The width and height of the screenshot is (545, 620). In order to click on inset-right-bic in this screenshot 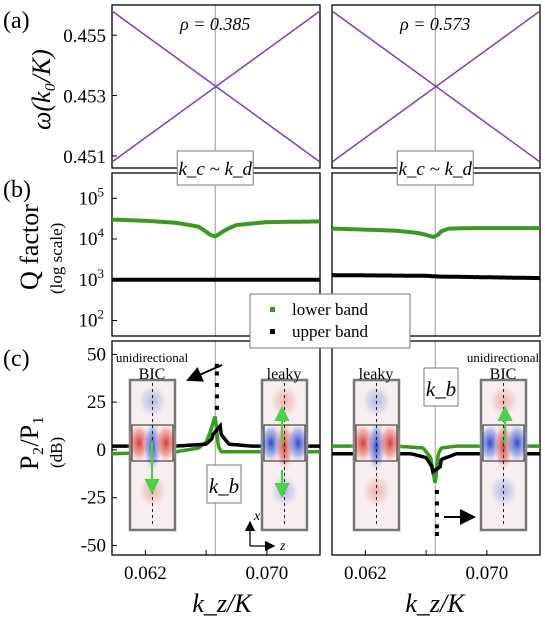, I will do `click(503, 455)`.